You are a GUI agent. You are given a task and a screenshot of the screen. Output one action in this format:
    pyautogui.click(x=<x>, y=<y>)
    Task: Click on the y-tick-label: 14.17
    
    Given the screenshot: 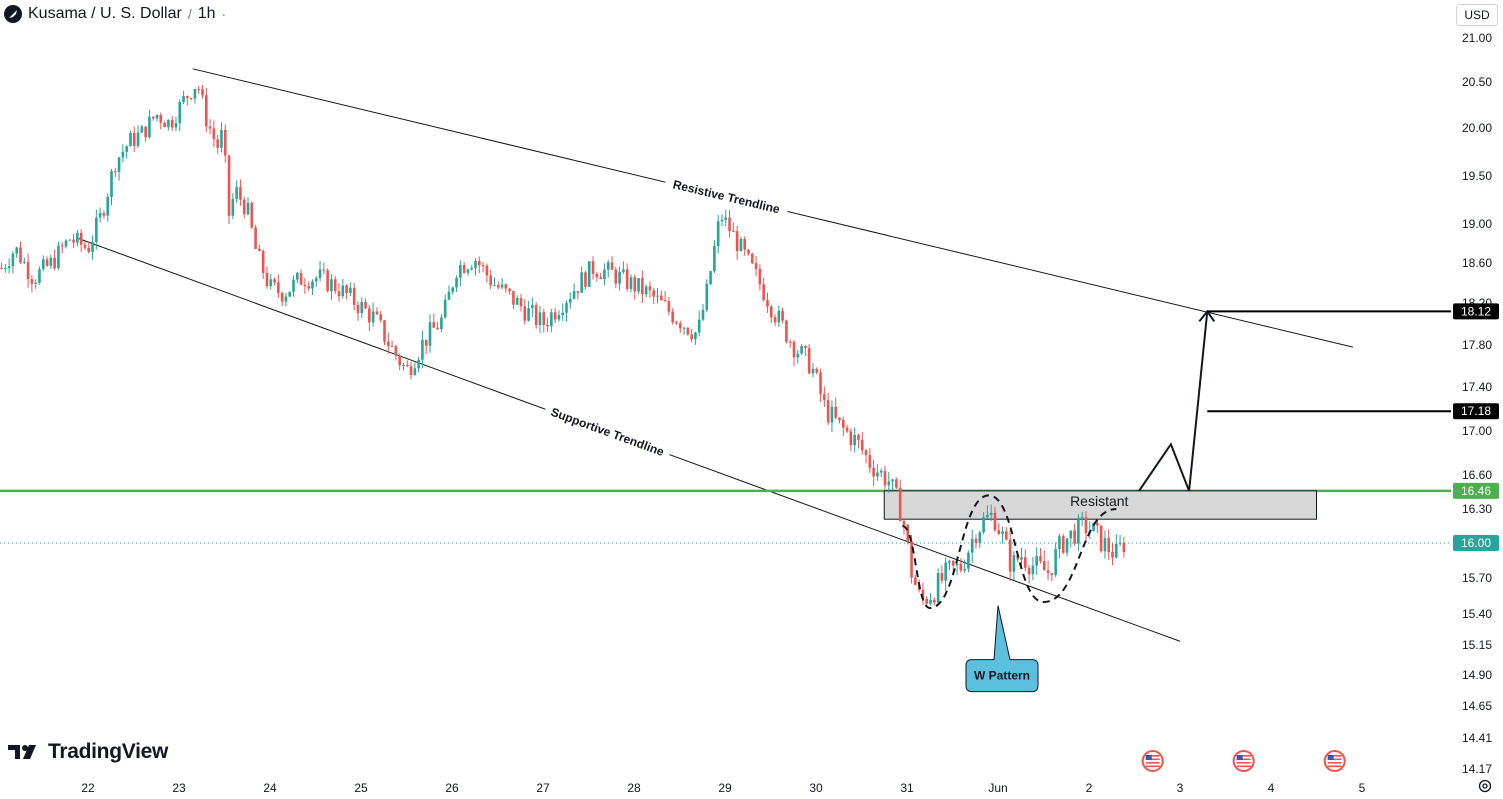 What is the action you would take?
    pyautogui.click(x=1477, y=769)
    